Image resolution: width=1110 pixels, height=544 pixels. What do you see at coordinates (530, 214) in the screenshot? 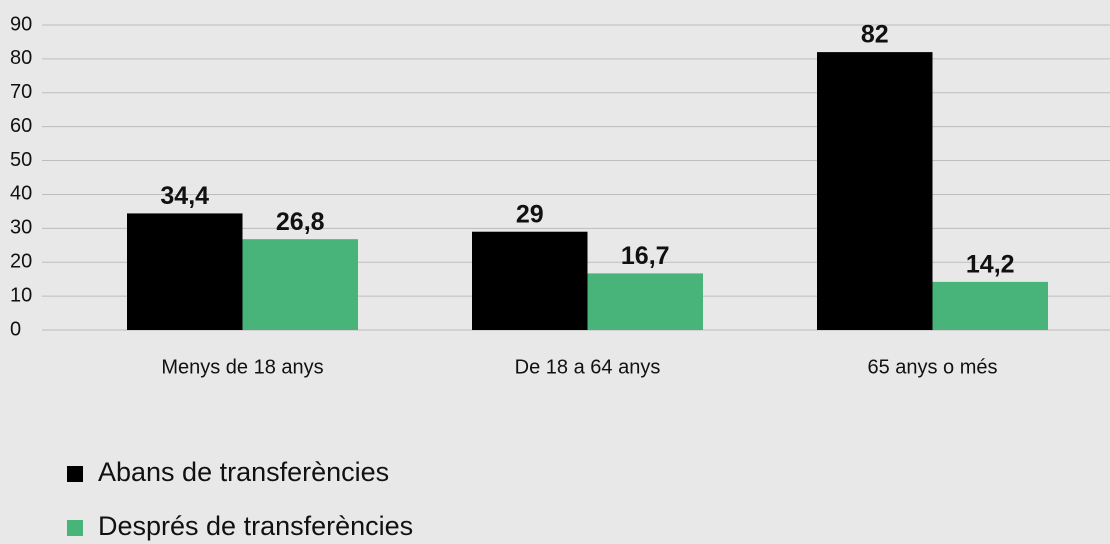
I see `value-label: 29` at bounding box center [530, 214].